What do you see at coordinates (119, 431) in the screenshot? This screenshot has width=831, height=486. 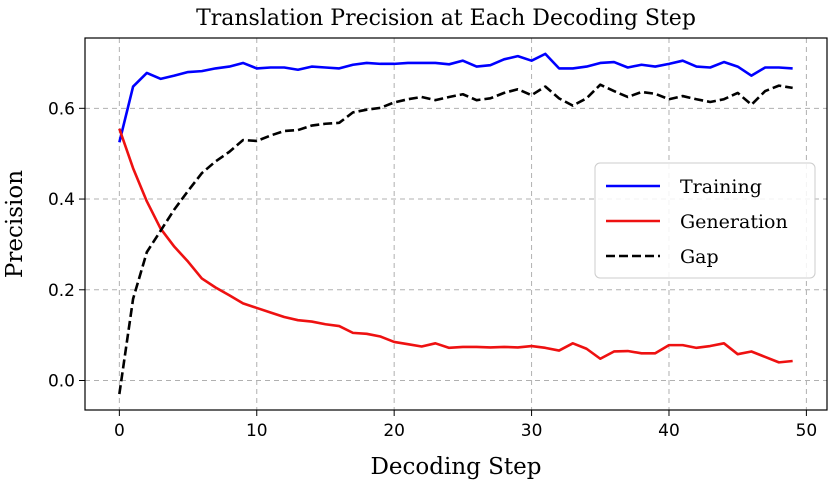 I see `x-tick-label: 0` at bounding box center [119, 431].